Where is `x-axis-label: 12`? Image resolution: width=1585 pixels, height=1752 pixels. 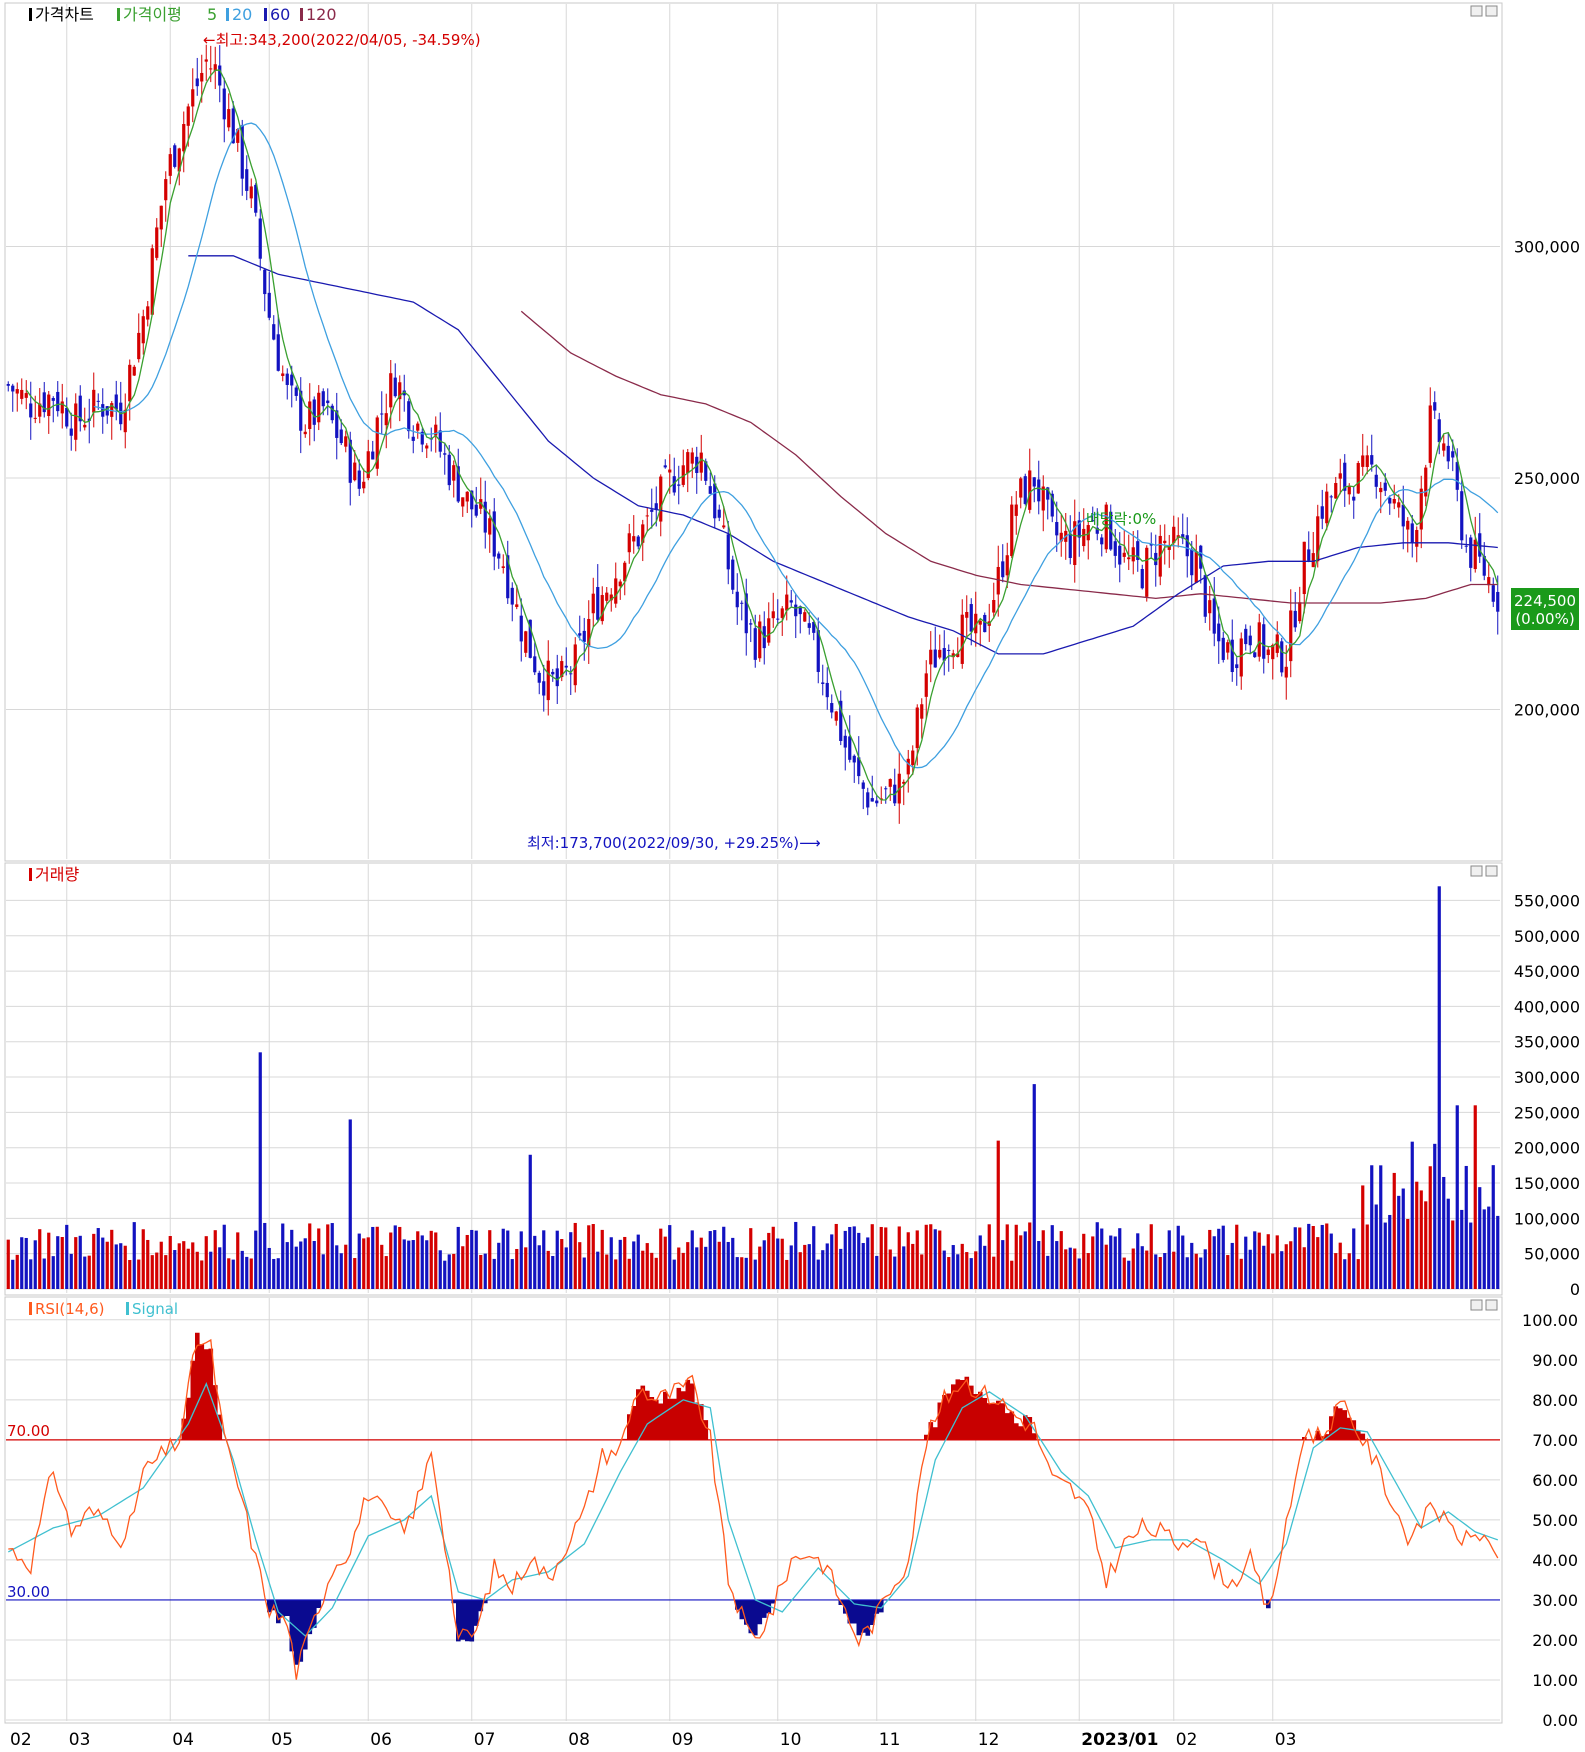
x-axis-label: 12 is located at coordinates (989, 1740).